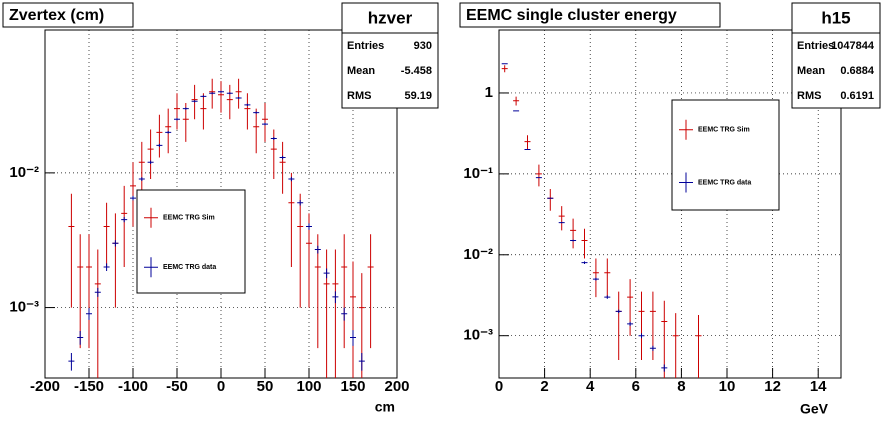 The width and height of the screenshot is (896, 422). What do you see at coordinates (835, 17) in the screenshot?
I see `stats-name: h15` at bounding box center [835, 17].